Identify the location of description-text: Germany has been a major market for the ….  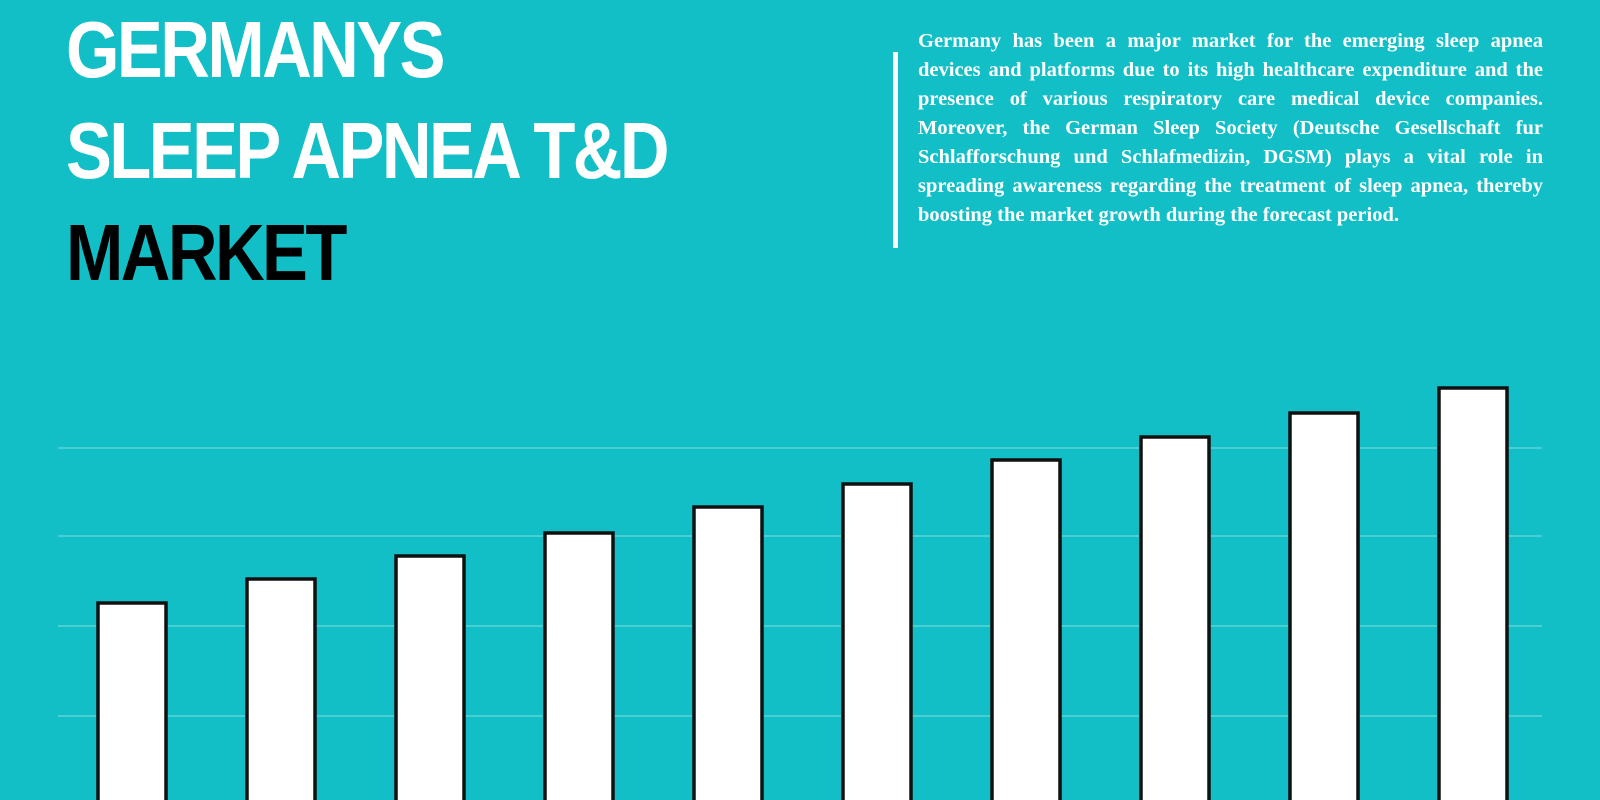
(1230, 128).